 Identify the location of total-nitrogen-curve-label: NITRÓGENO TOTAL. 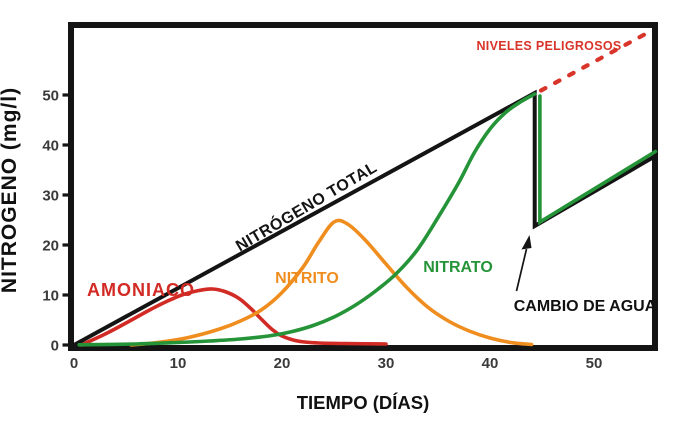
(306, 206).